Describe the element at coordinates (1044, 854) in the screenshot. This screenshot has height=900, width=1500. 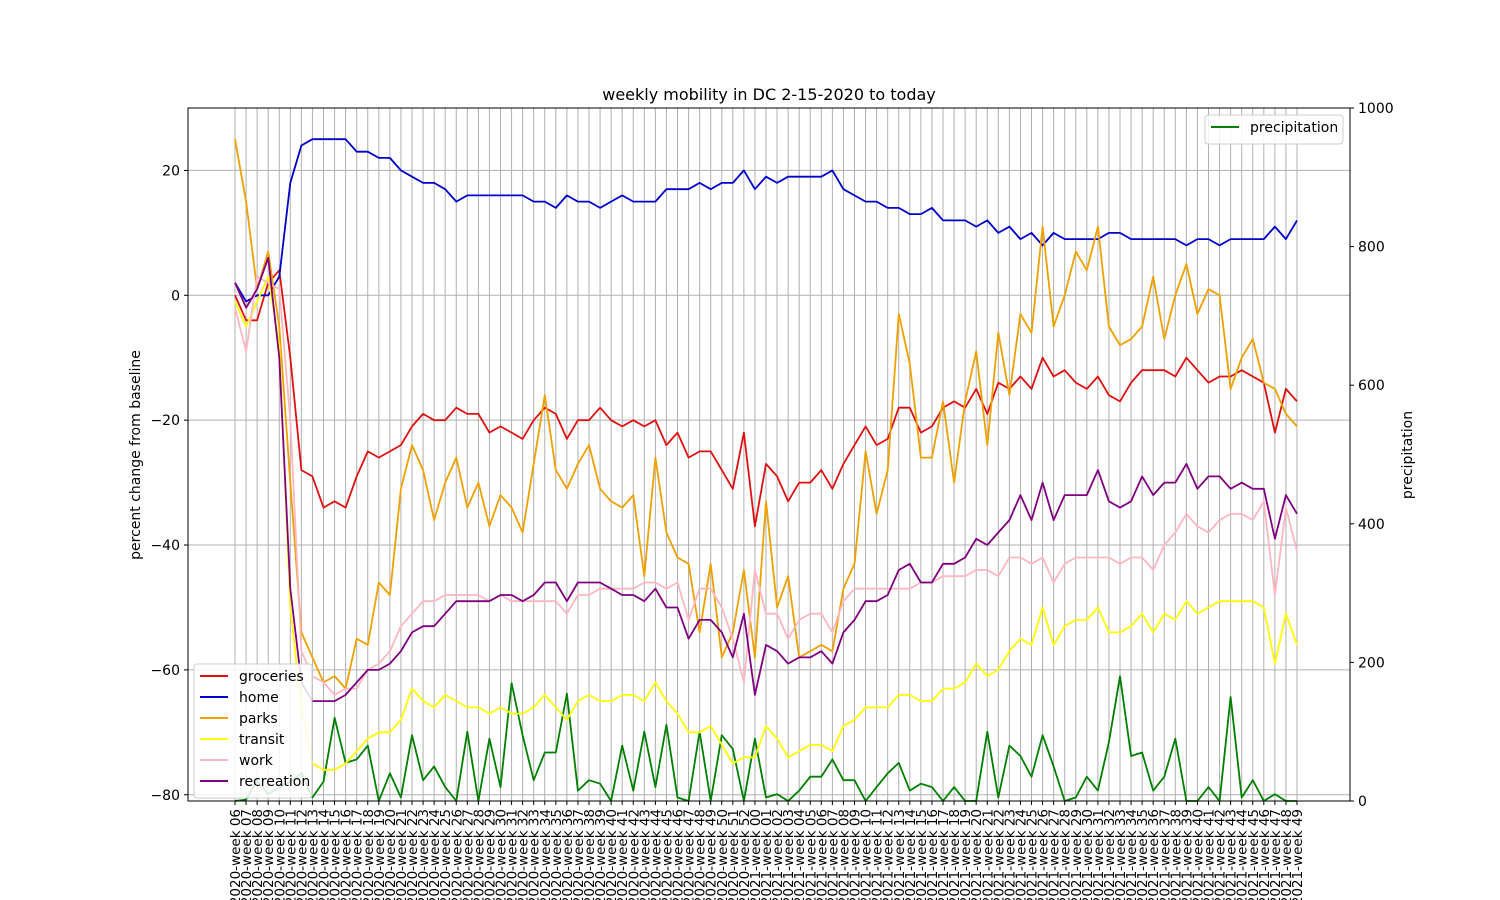
I see `x-tick-label: 2021-week 26` at that location.